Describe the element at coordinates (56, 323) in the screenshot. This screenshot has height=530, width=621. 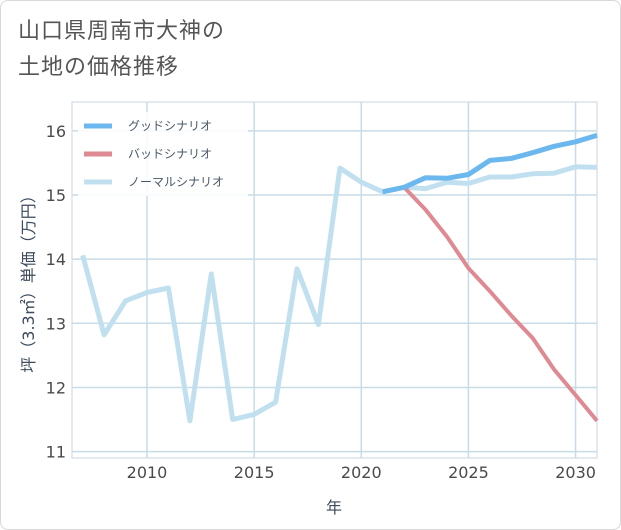
I see `y-tick-label: 13` at that location.